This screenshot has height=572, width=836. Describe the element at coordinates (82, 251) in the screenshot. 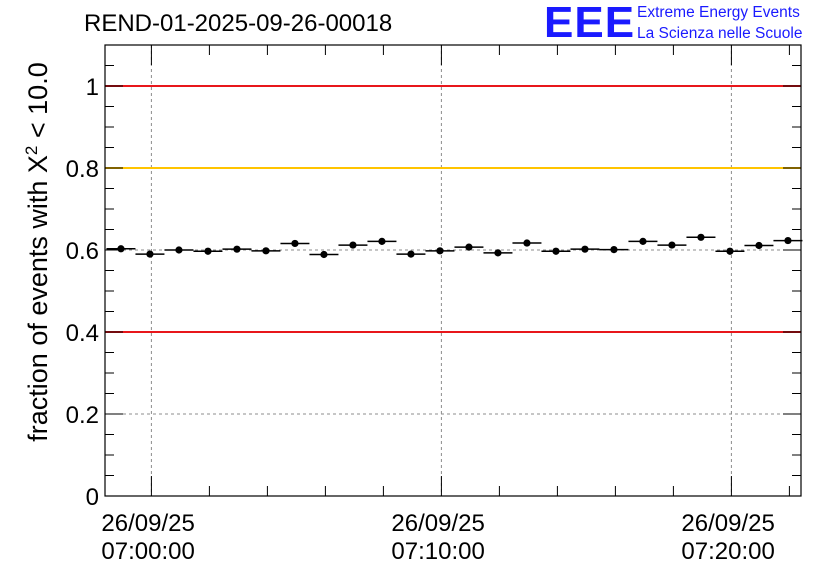

I see `y-tick-label-3: 0.6` at that location.